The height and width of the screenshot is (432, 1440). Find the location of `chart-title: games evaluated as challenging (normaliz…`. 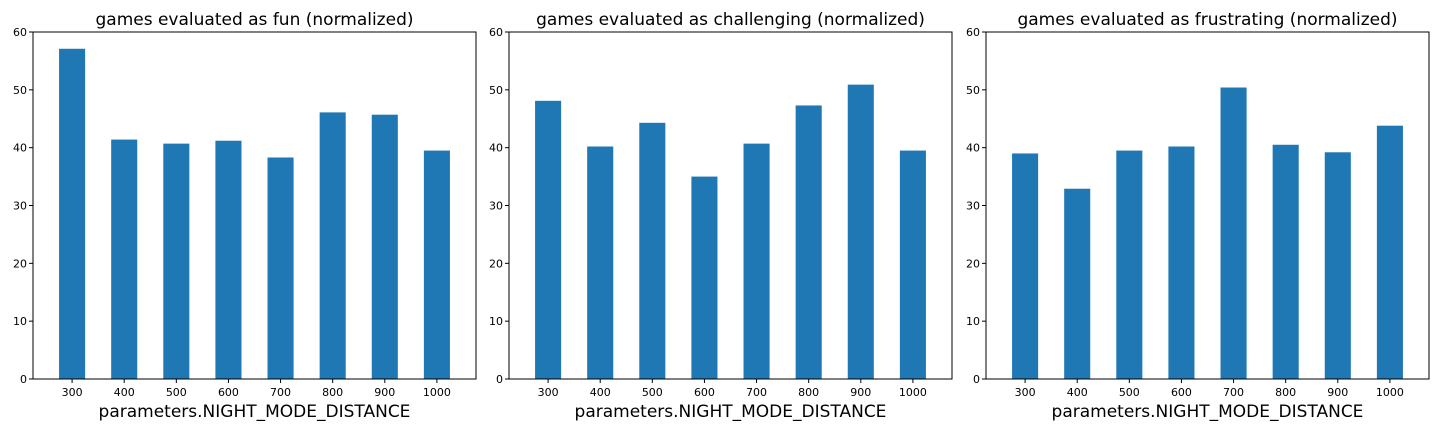

chart-title: games evaluated as challenging (normaliz… is located at coordinates (730, 20).